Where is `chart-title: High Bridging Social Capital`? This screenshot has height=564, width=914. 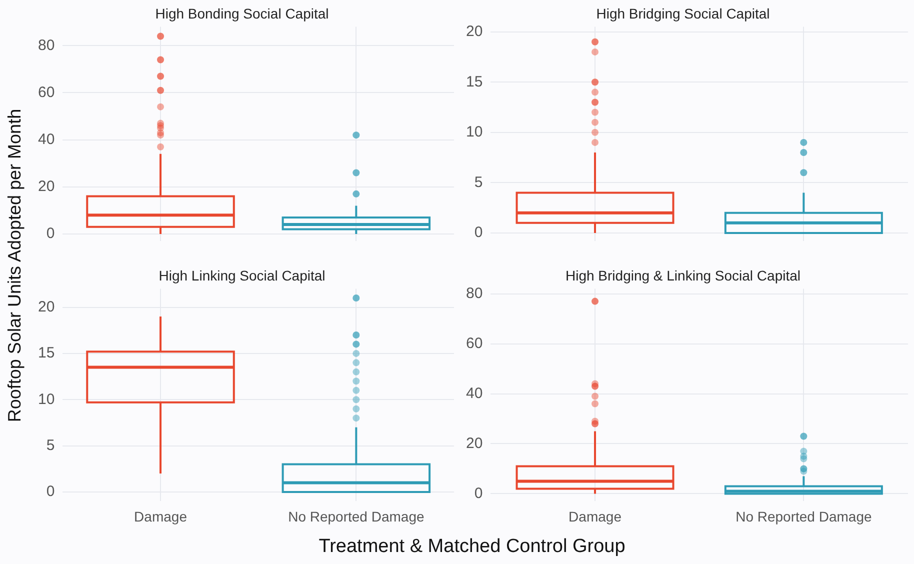 chart-title: High Bridging Social Capital is located at coordinates (683, 13).